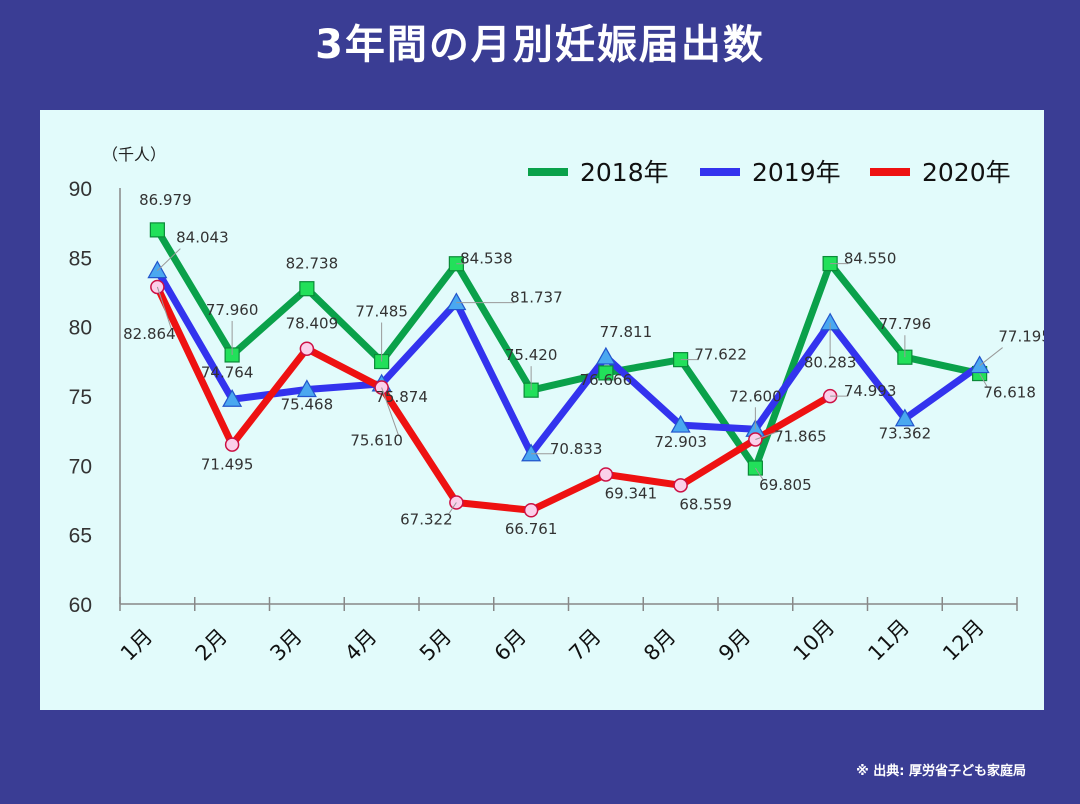  I want to click on data-label: 75.874, so click(401, 397).